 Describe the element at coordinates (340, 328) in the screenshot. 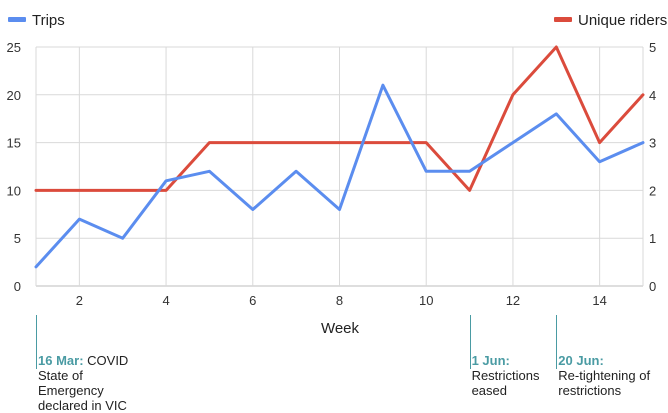

I see `x-axis-title: Week` at that location.